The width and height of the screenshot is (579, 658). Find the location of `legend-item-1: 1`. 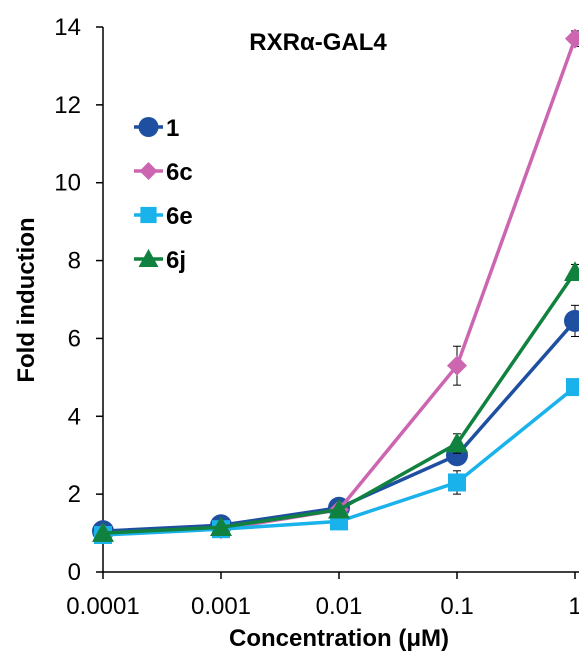

legend-item-1: 1 is located at coordinates (156, 128).